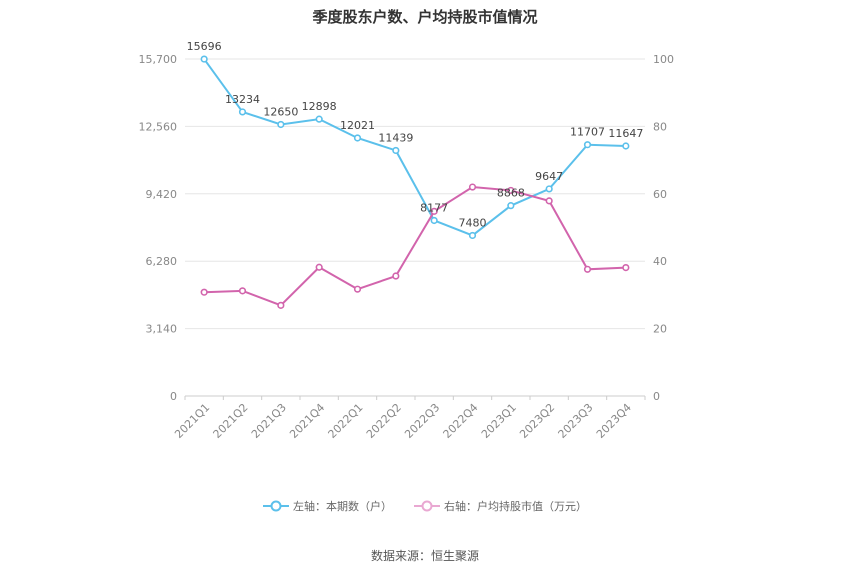 Image resolution: width=850 pixels, height=575 pixels. Describe the element at coordinates (660, 194) in the screenshot. I see `right-axis-tick-label: 60` at that location.